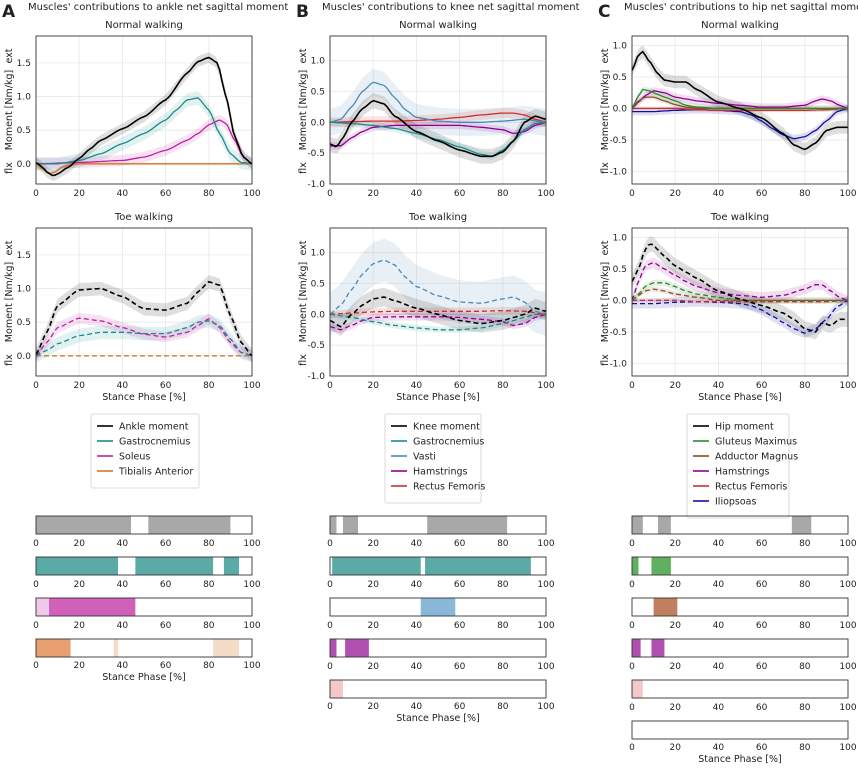  I want to click on activation-bar-row, so click(438, 525).